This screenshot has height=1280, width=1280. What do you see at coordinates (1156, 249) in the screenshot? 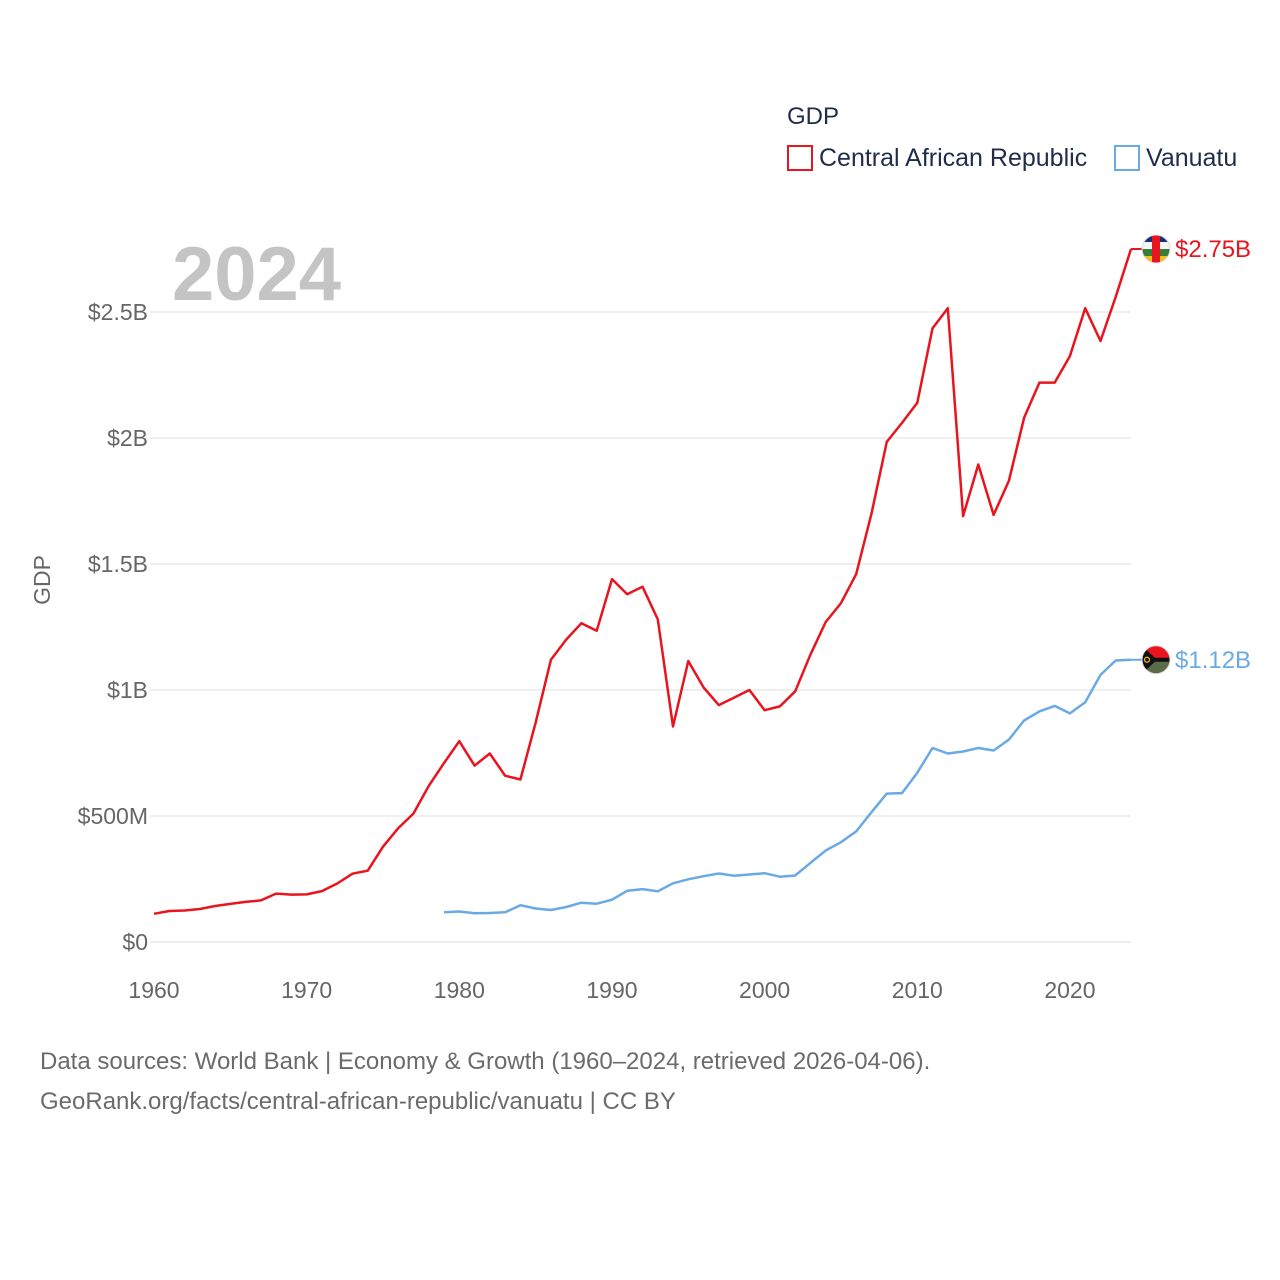
I see `central-african-republic-flag-icon` at bounding box center [1156, 249].